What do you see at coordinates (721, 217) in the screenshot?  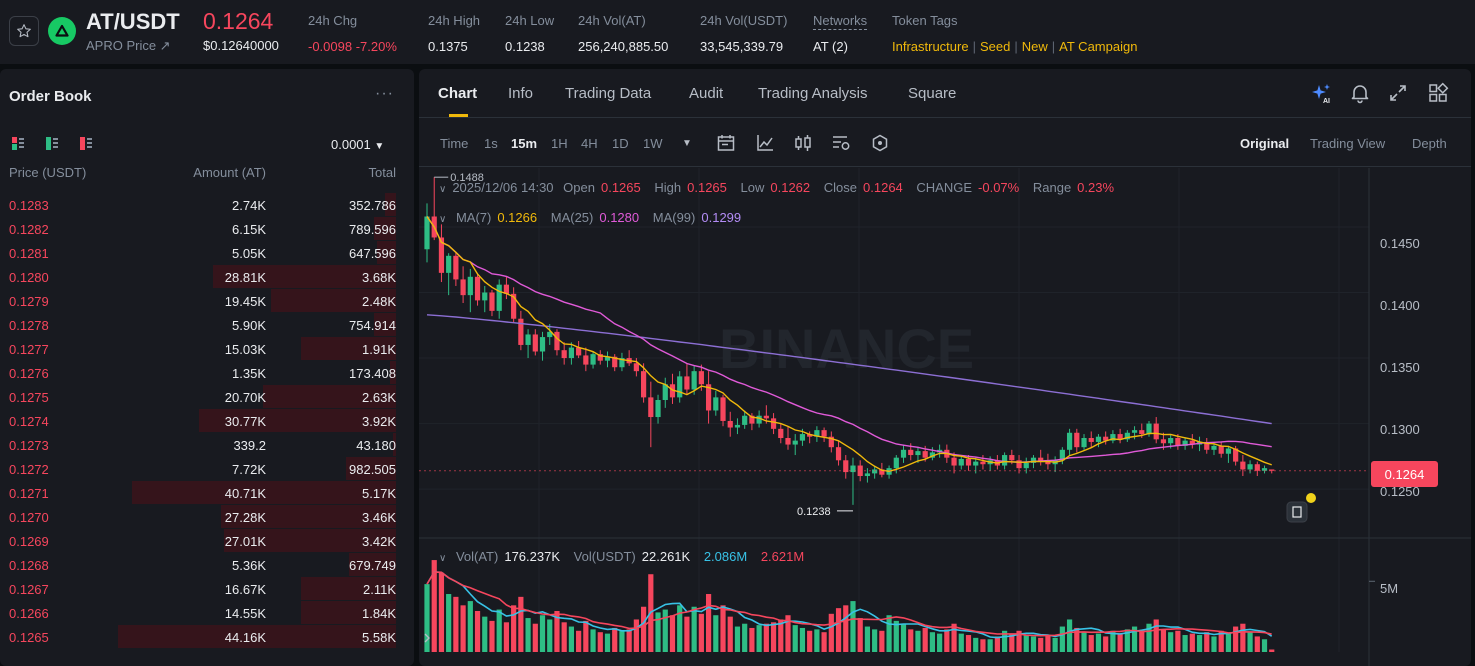 I see `ma99-value: 0.1299` at bounding box center [721, 217].